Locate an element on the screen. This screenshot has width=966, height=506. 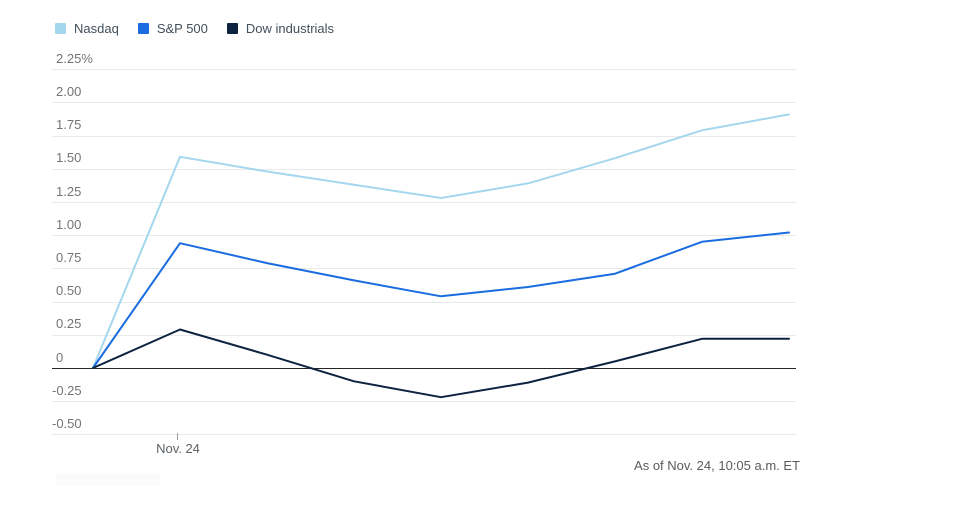
x-tick-label: Nov. 24 is located at coordinates (178, 448).